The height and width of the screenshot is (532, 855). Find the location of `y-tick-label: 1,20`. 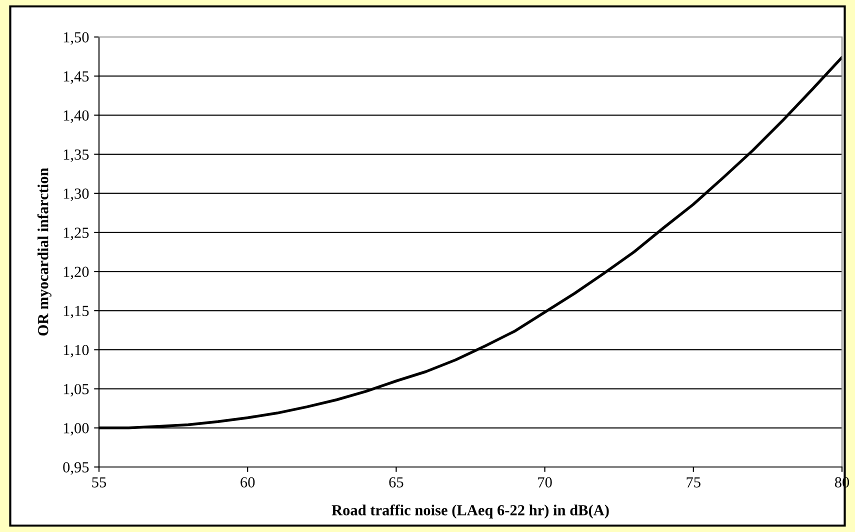

y-tick-label: 1,20 is located at coordinates (76, 273).